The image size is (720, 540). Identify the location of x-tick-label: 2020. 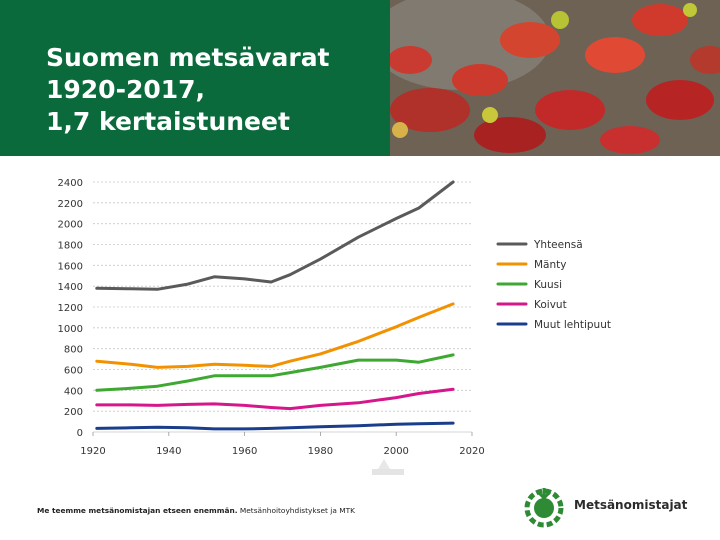
(471, 451).